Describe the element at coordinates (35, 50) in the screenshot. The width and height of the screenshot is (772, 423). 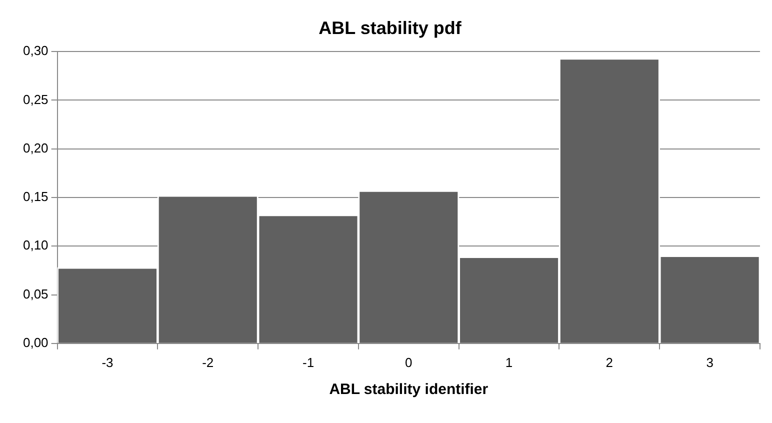
I see `y-tick-label: 0,30` at that location.